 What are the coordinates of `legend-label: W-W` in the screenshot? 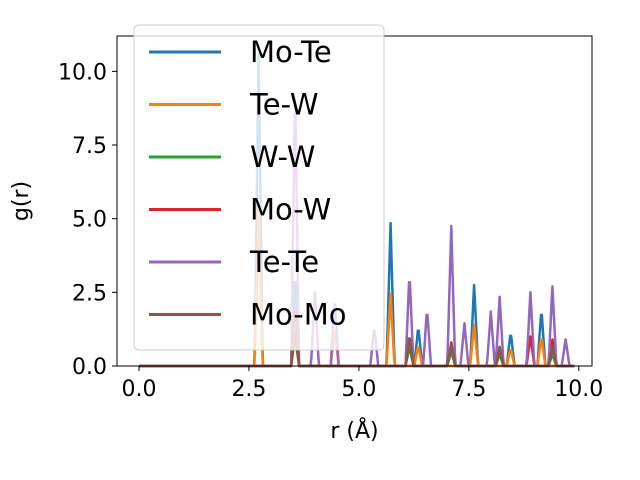 It's located at (282, 157).